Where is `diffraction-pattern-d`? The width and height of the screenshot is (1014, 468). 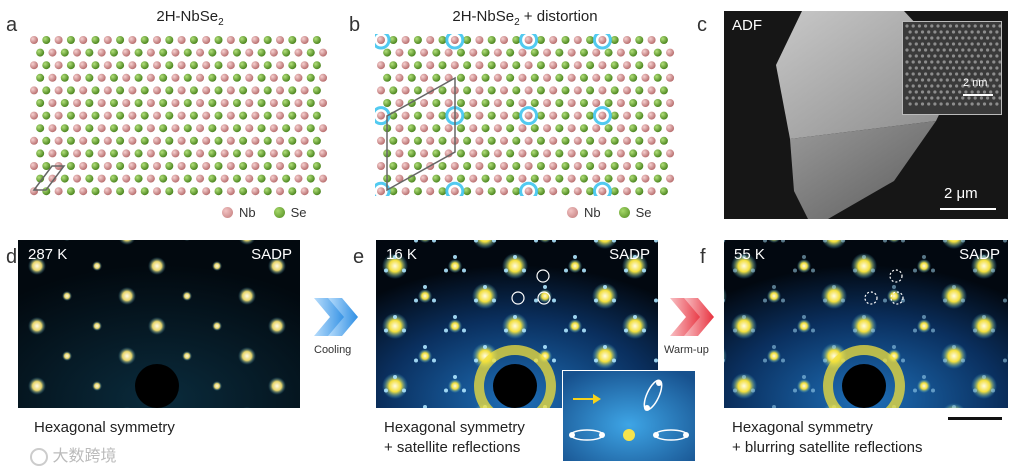
diffraction-pattern-d is located at coordinates (159, 324).